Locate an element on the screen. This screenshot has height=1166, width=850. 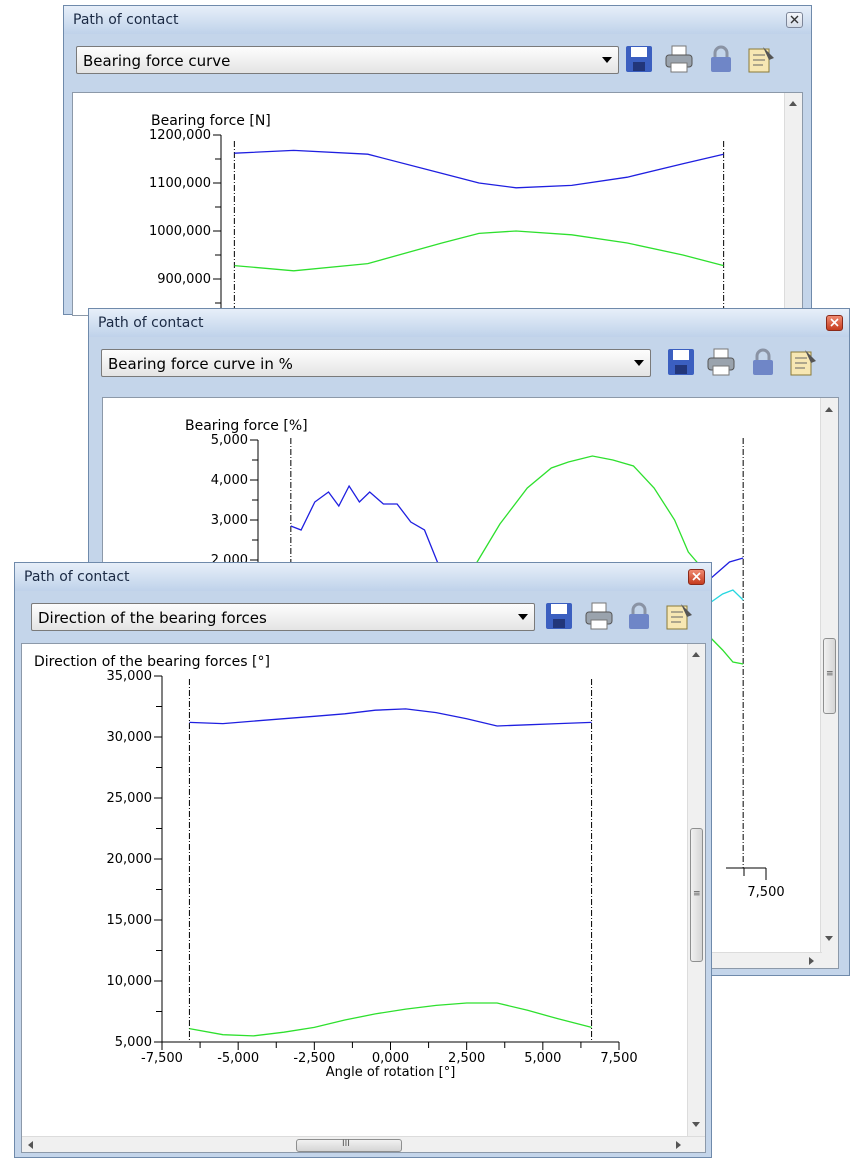
y-tick-label: 1000,000 is located at coordinates (180, 231).